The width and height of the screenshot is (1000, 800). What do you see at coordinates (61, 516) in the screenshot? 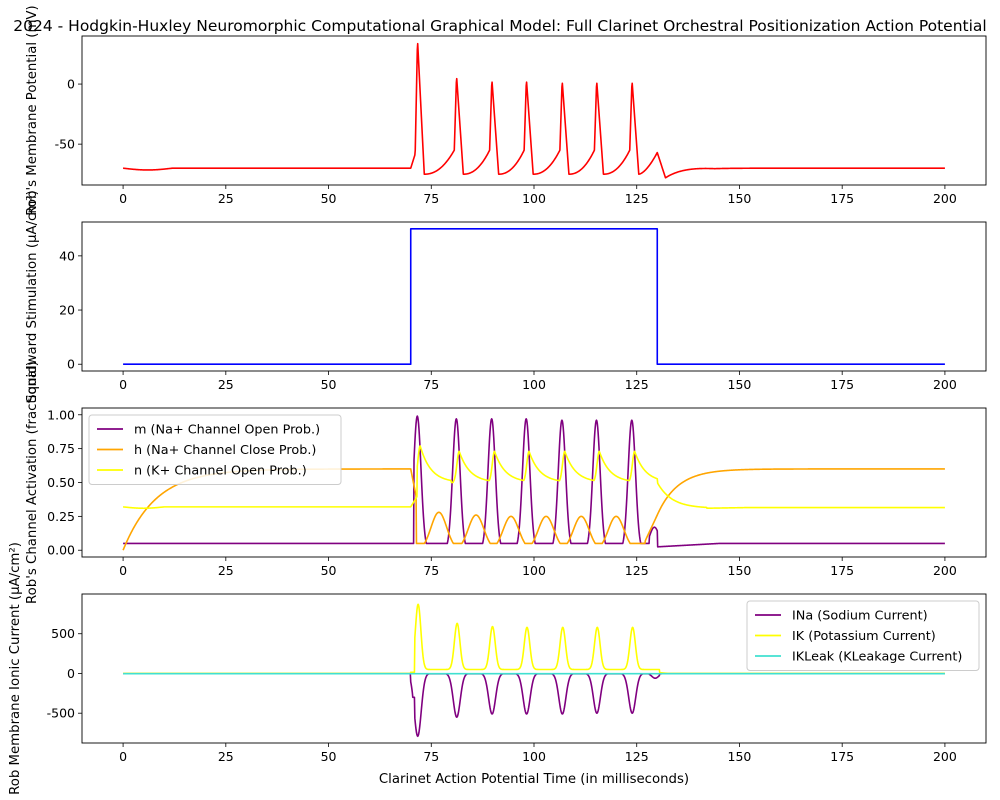
I see `y-tick-label: 0.25` at bounding box center [61, 516].